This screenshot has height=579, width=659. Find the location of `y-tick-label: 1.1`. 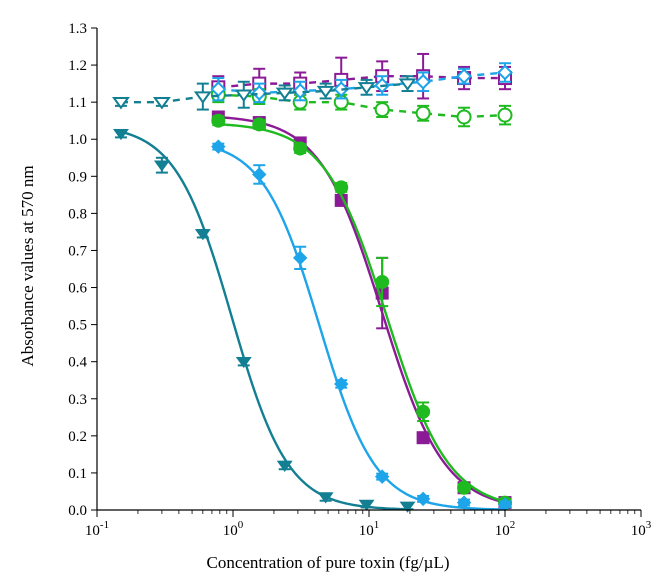

y-tick-label: 1.1 is located at coordinates (77, 103).